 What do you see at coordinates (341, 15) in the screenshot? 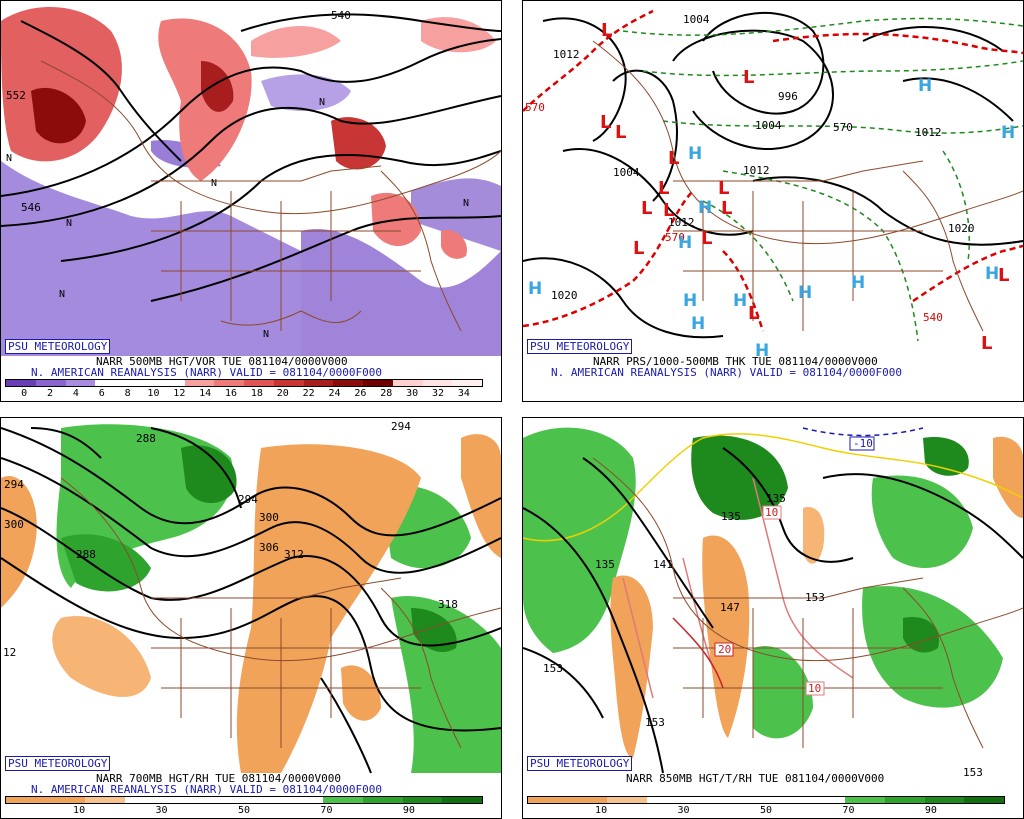
I see `contour-label: 540` at bounding box center [341, 15].